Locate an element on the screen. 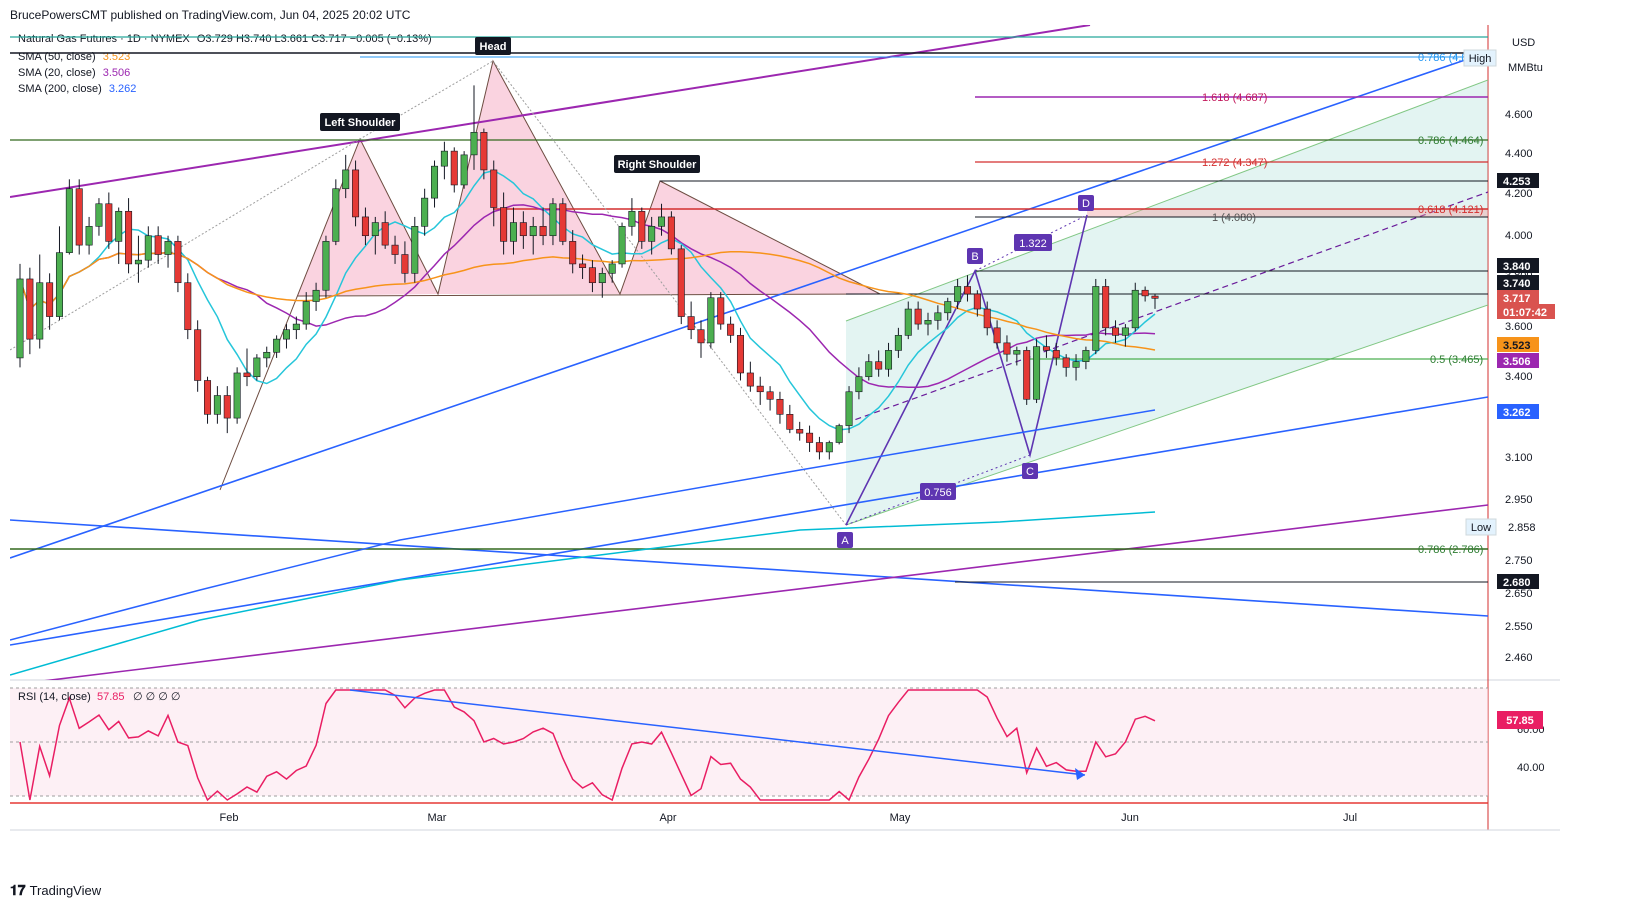 The width and height of the screenshot is (1634, 901). point-b-text: B is located at coordinates (974, 257).